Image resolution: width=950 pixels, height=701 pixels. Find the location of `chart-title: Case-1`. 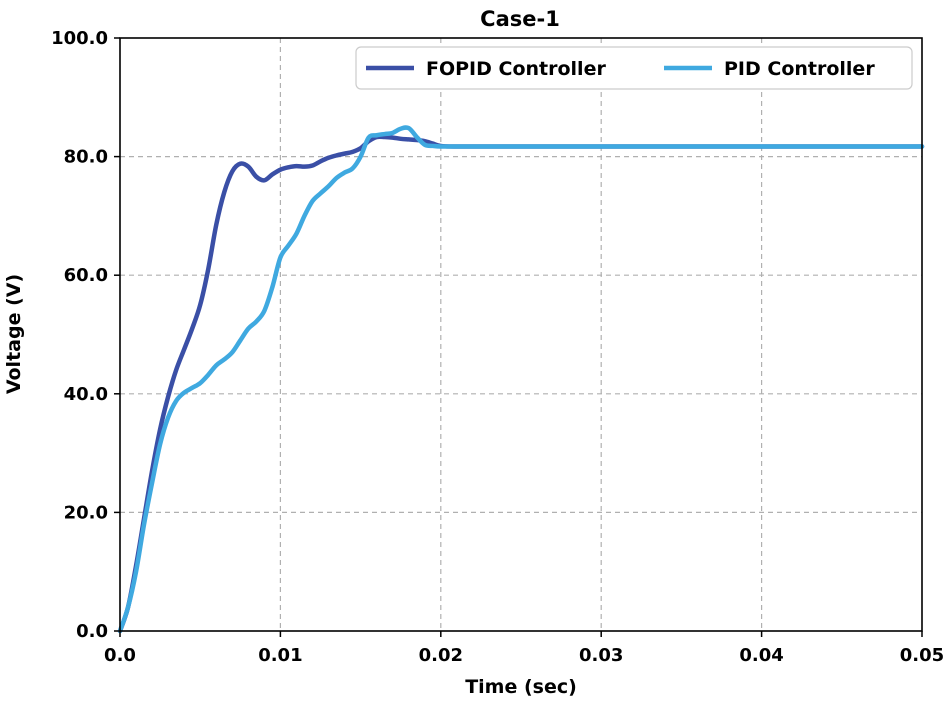

chart-title: Case-1 is located at coordinates (520, 19).